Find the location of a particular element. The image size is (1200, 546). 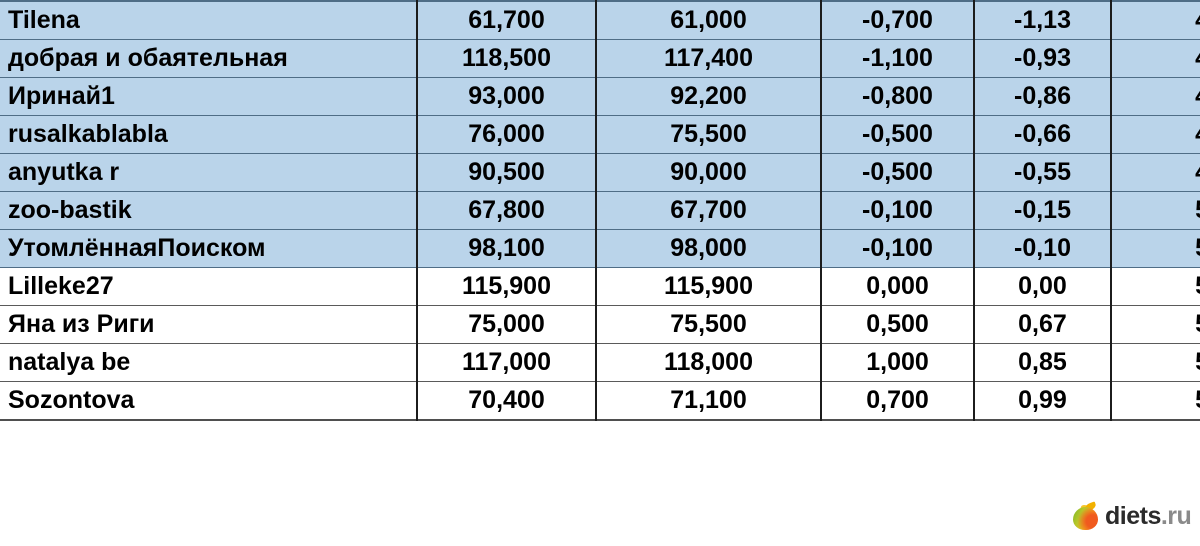

cell-name: Иринай1 is located at coordinates (209, 96).